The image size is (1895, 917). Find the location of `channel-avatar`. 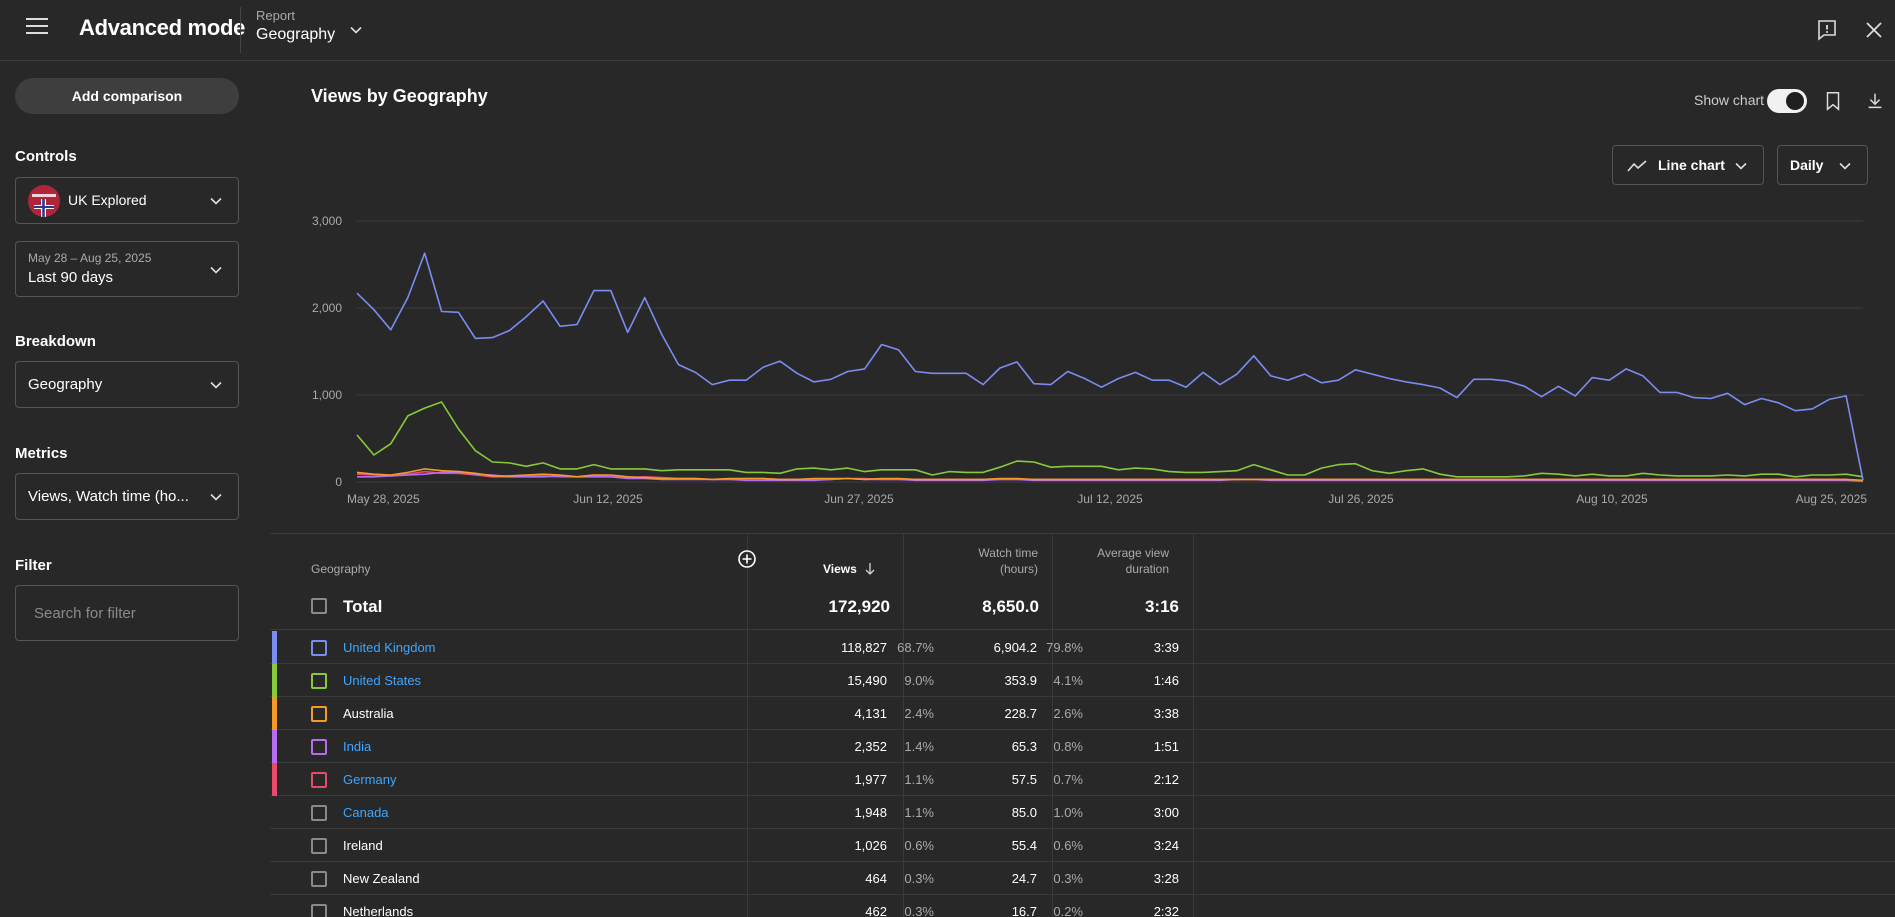

channel-avatar is located at coordinates (44, 201).